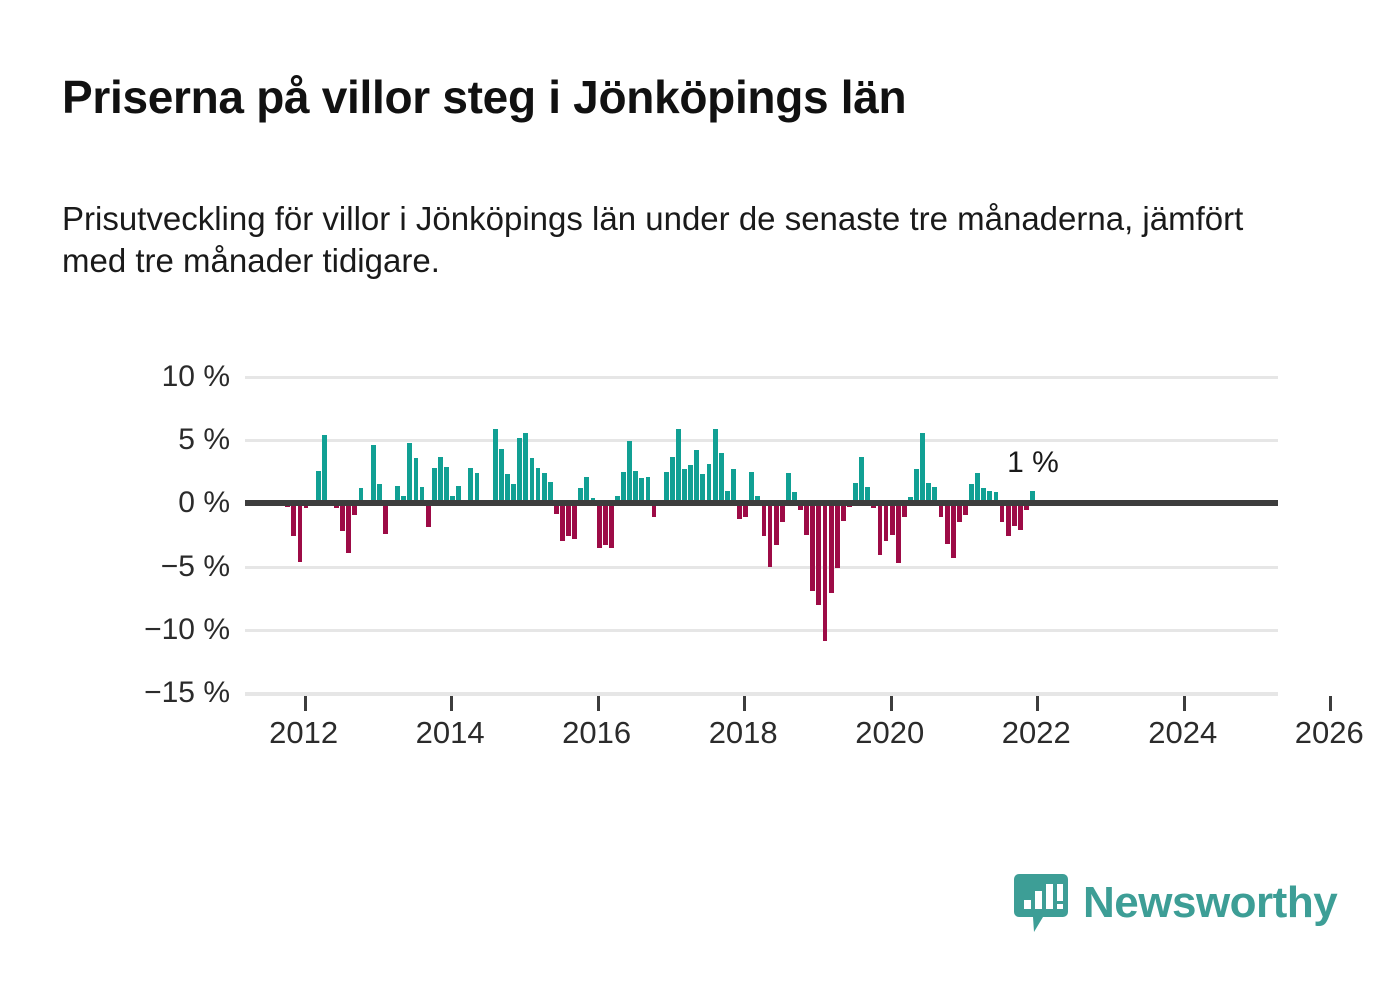 Image resolution: width=1382 pixels, height=999 pixels. Describe the element at coordinates (204, 503) in the screenshot. I see `y-axis-tick-label: 0 %` at that location.